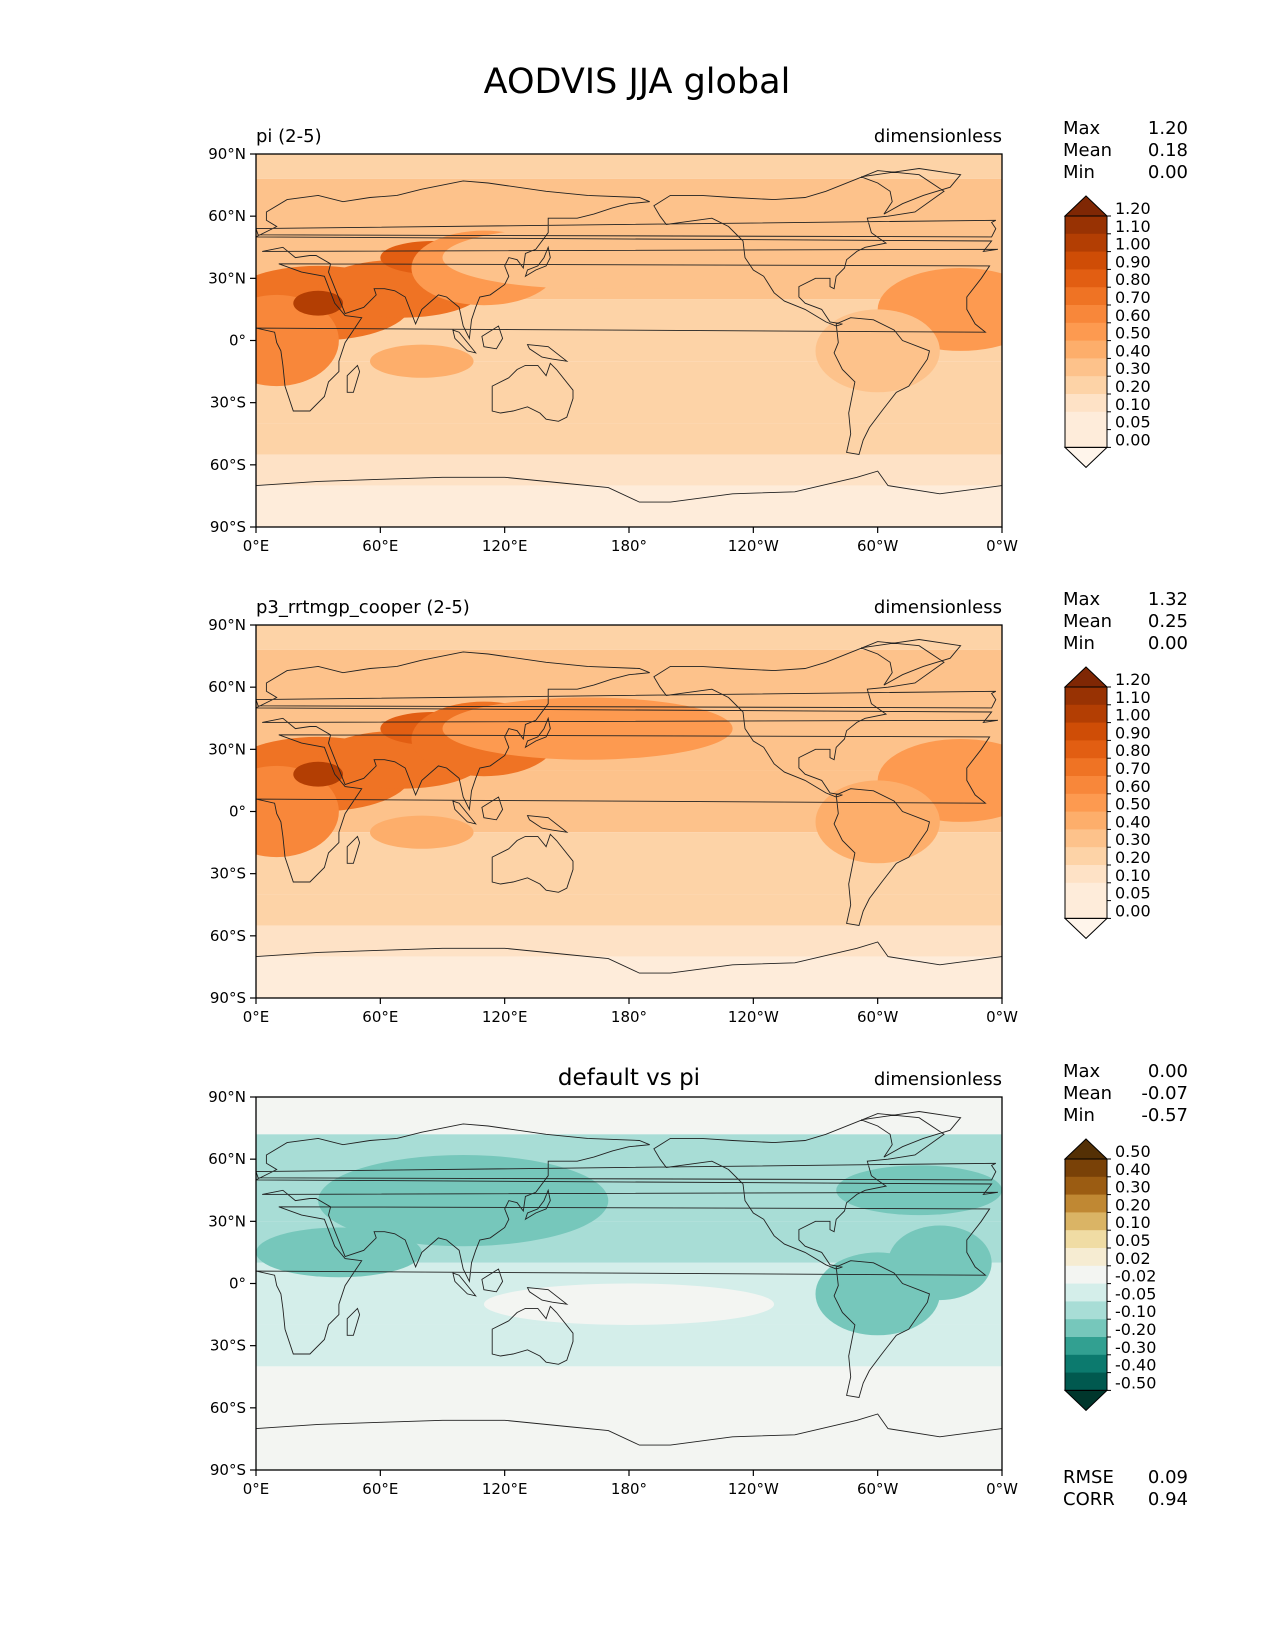 This screenshot has width=1275, height=1650. Describe the element at coordinates (227, 278) in the screenshot. I see `y-tick-label: 30°N` at that location.